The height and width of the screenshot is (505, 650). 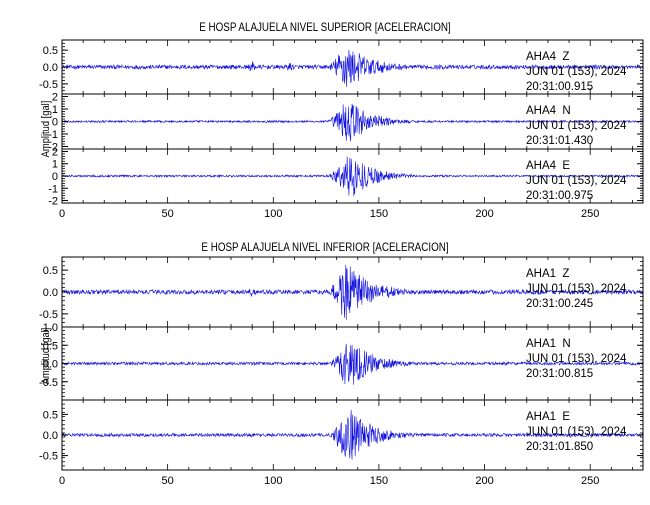 What do you see at coordinates (379, 214) in the screenshot?
I see `x-tick-label-0-3: 150` at bounding box center [379, 214].